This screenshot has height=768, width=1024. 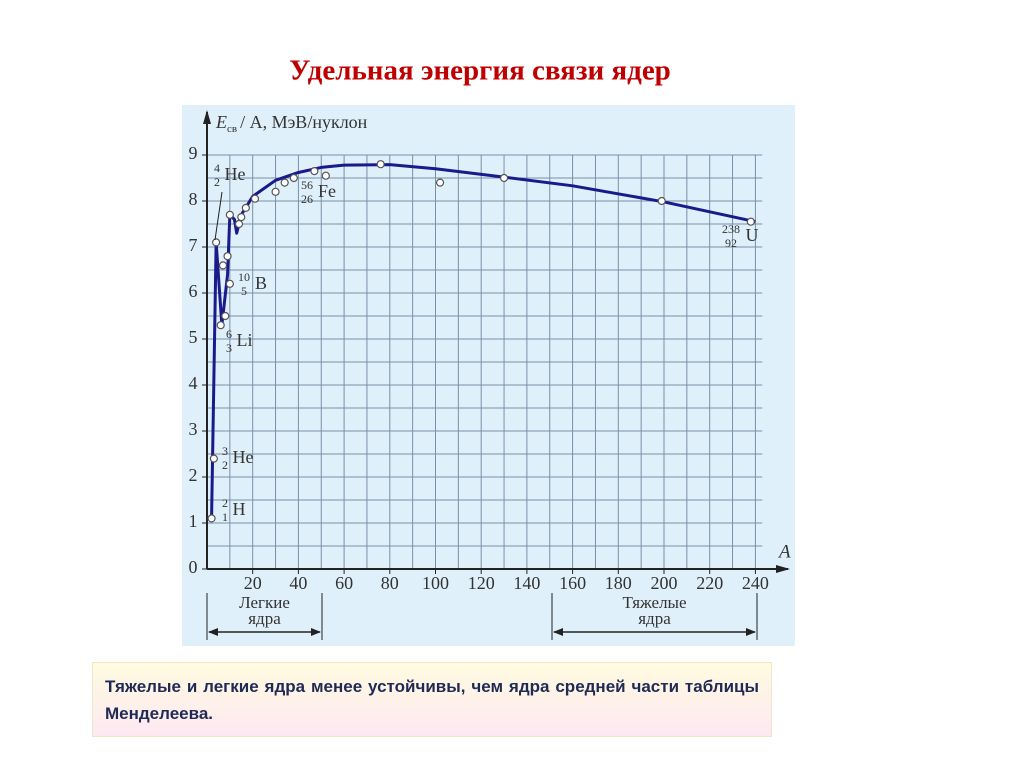 I want to click on isotope-mass: 3, so click(x=225, y=451).